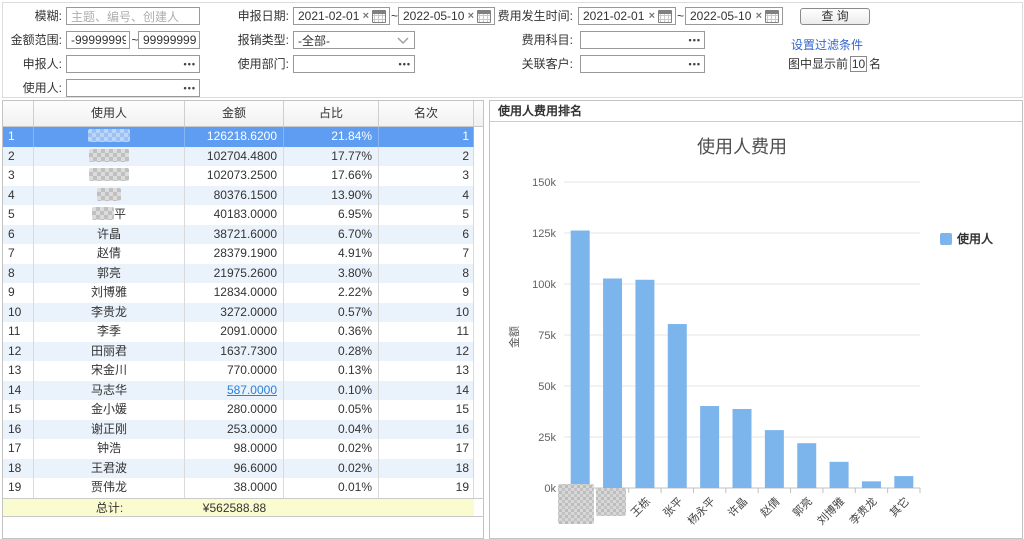  Describe the element at coordinates (331, 488) in the screenshot. I see `percent-cell: 0.01%` at that location.